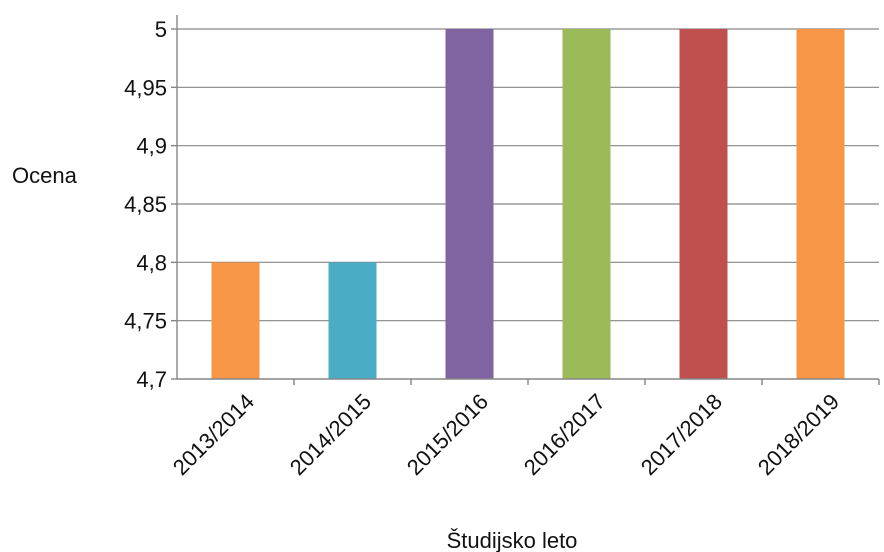  I want to click on y-tick-label: 4,75, so click(145, 321).